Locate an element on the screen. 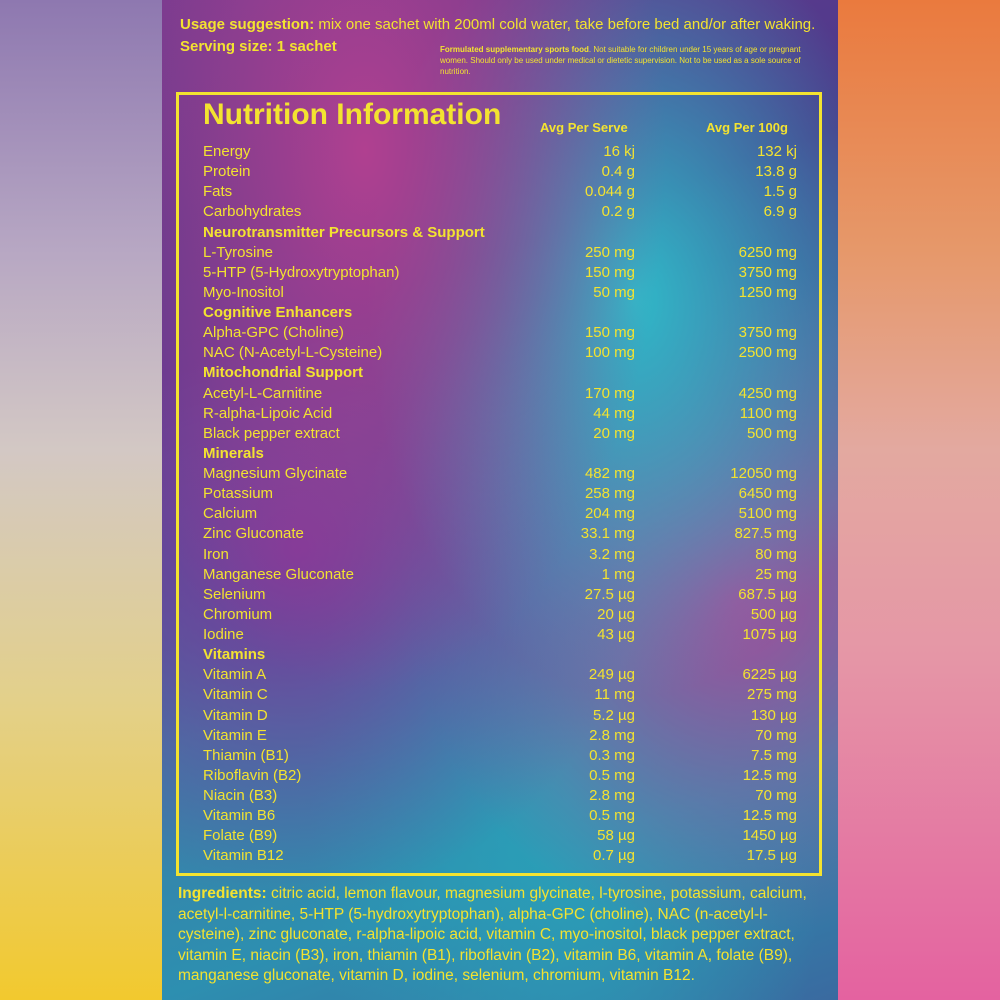 The height and width of the screenshot is (1000, 1000). per-100g-value: 6225 µg is located at coordinates (769, 675).